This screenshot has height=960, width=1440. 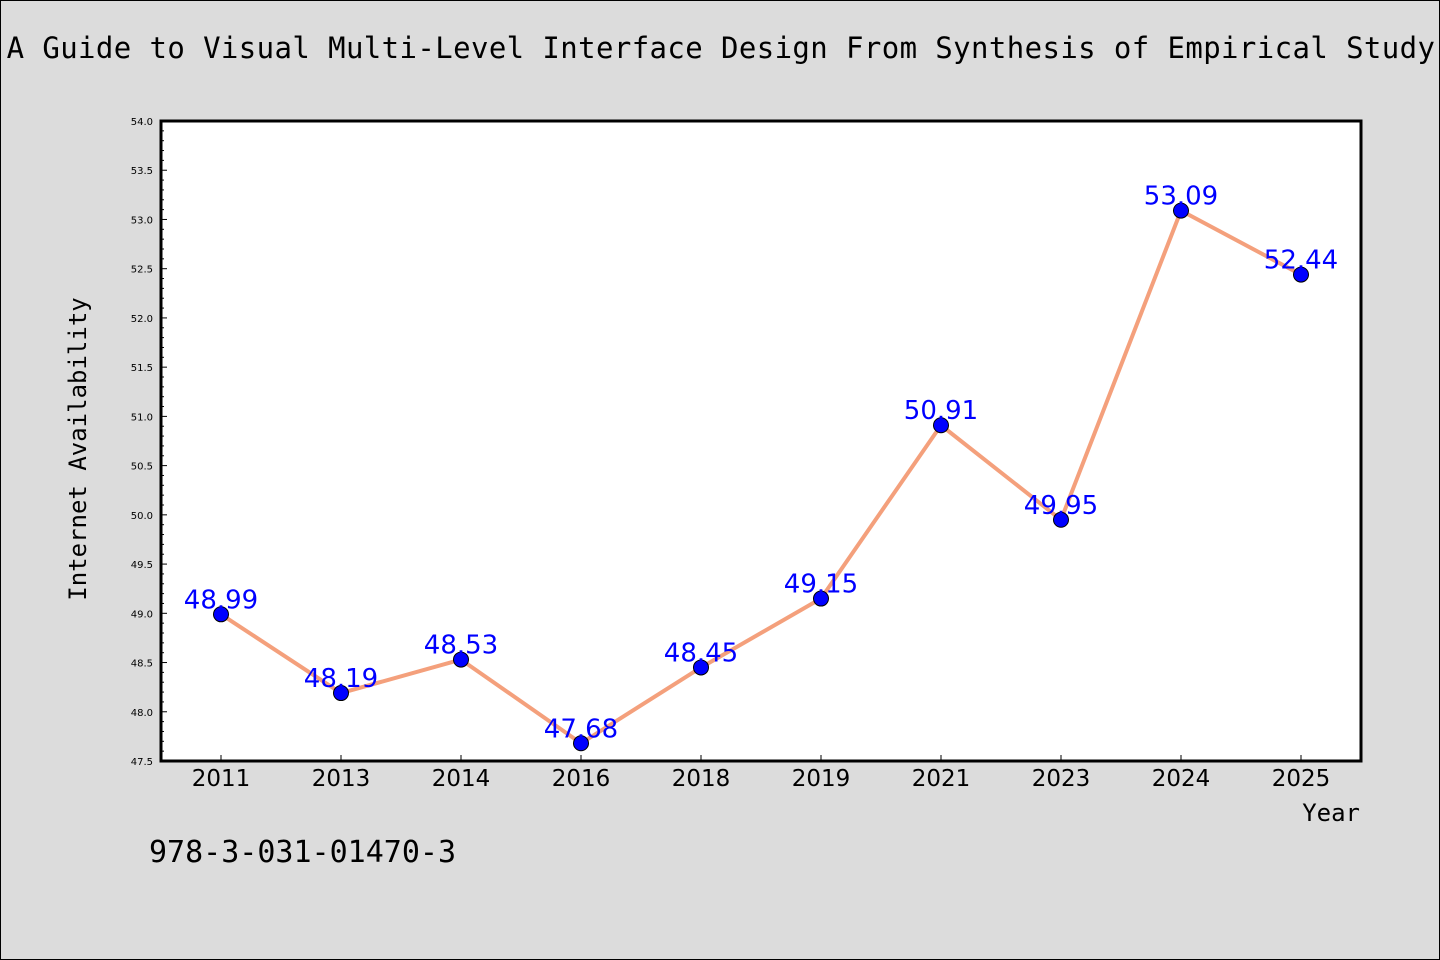 What do you see at coordinates (1301, 261) in the screenshot?
I see `data-label: 52.44` at bounding box center [1301, 261].